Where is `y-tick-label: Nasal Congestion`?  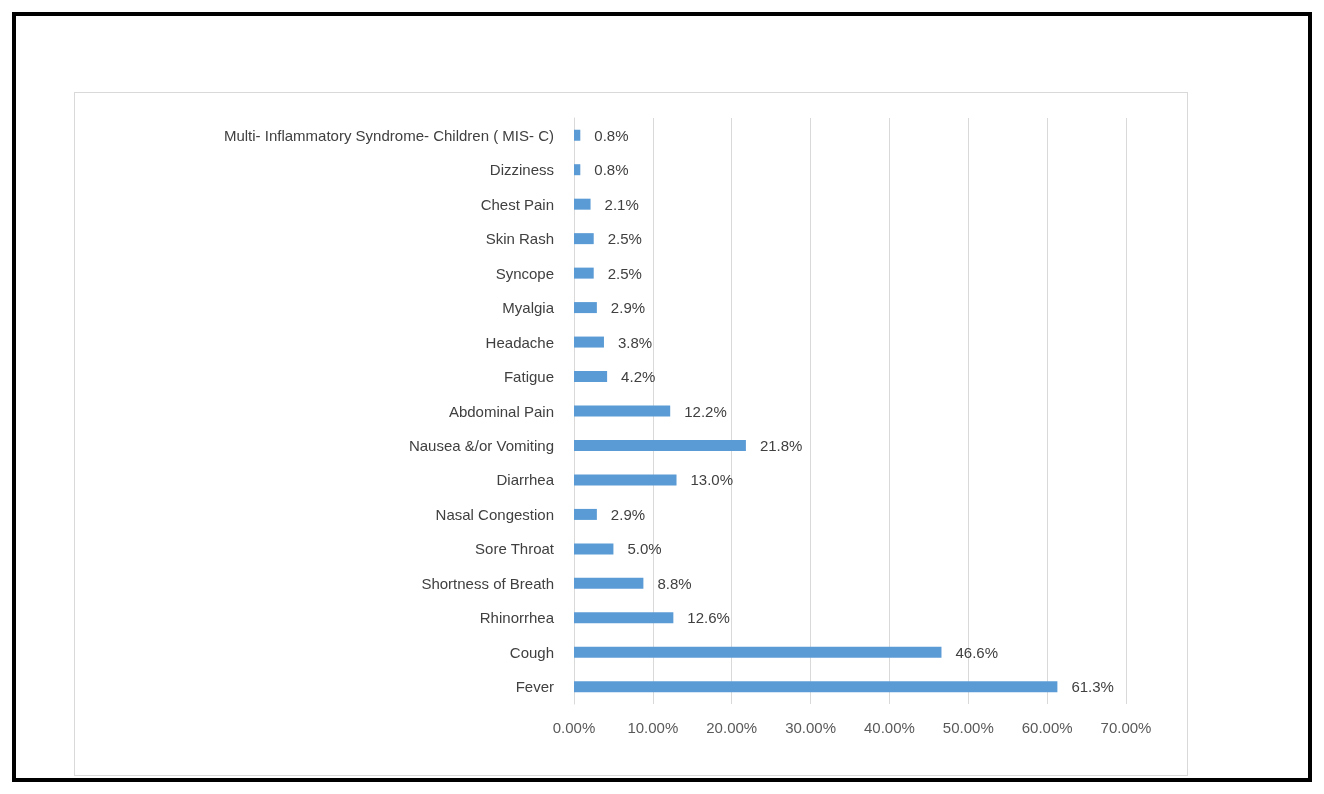 y-tick-label: Nasal Congestion is located at coordinates (494, 514).